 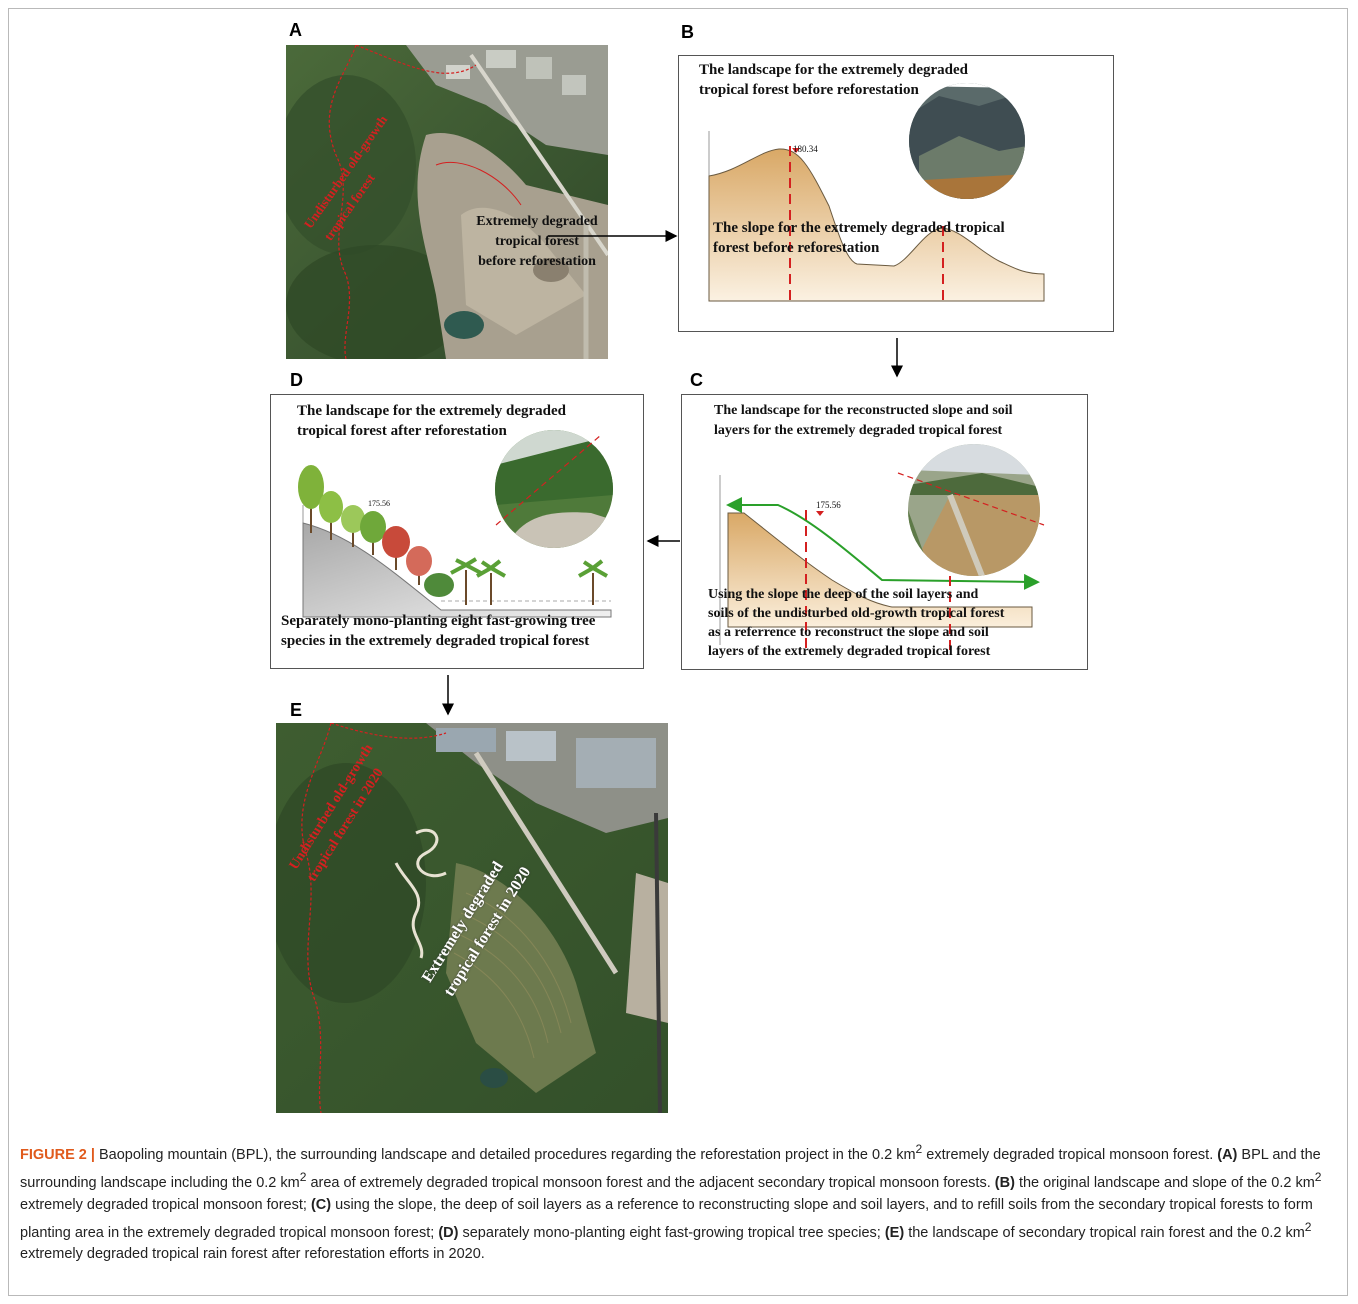 I want to click on caption-a-tag: (A), so click(x=1227, y=1154).